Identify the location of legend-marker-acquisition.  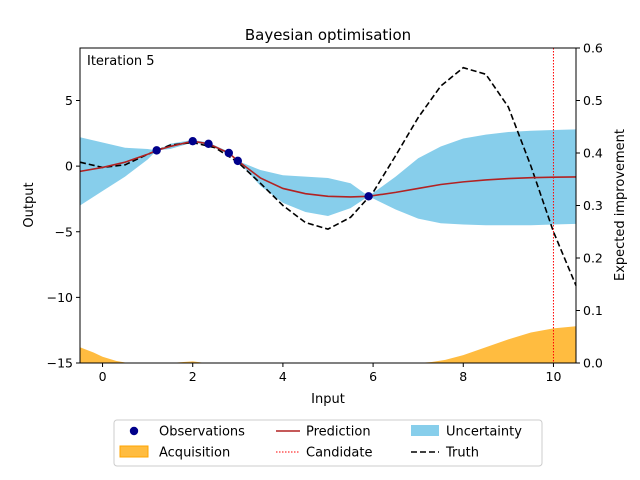
(134, 451).